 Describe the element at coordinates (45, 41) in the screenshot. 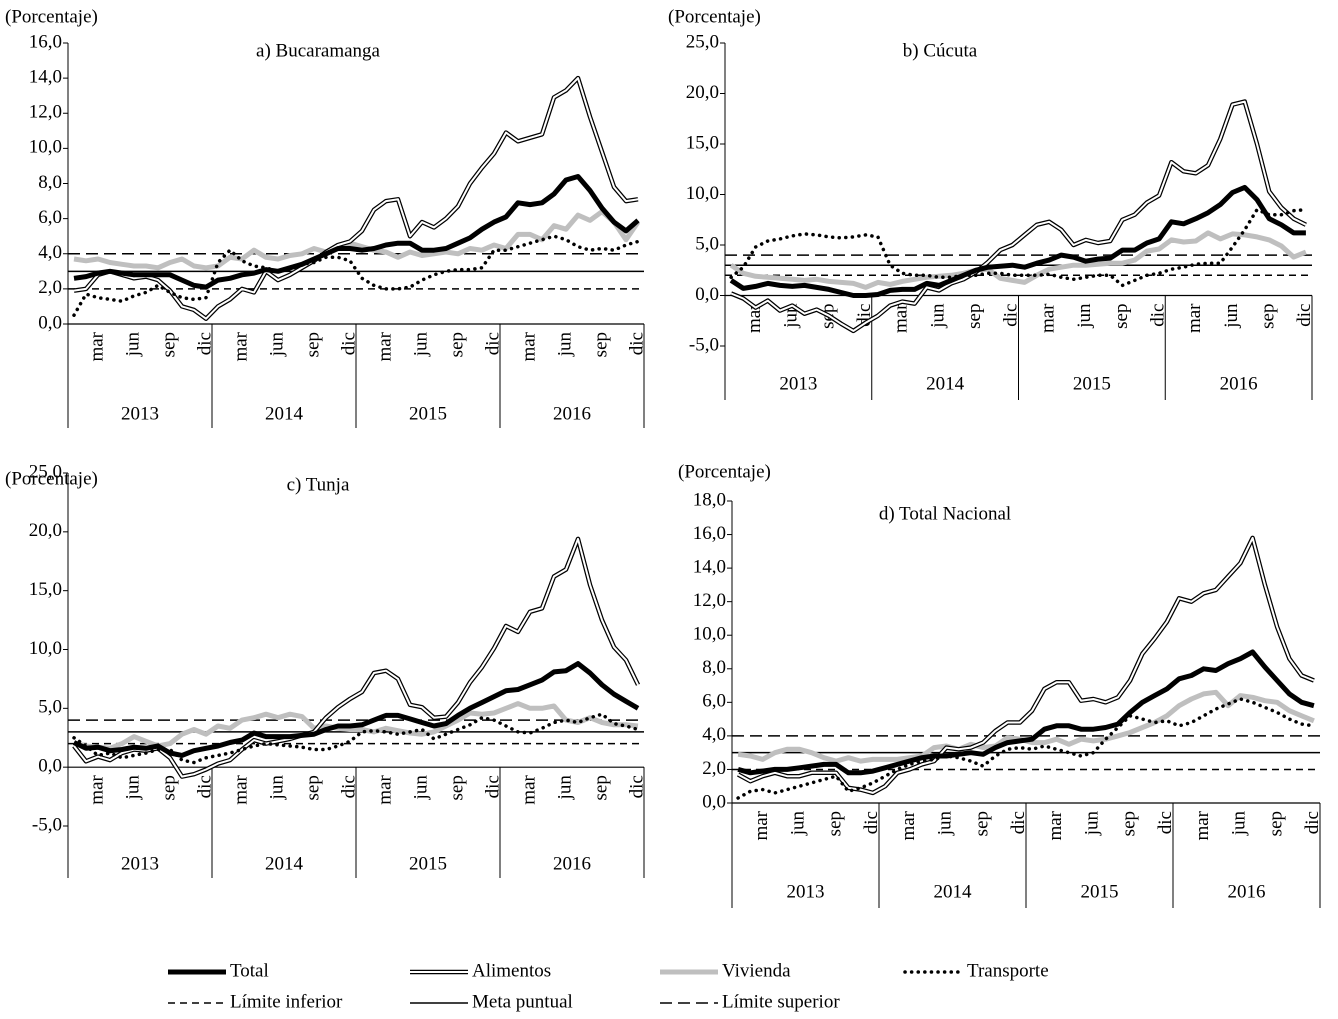

I see `y-tick-label: 16,0` at that location.